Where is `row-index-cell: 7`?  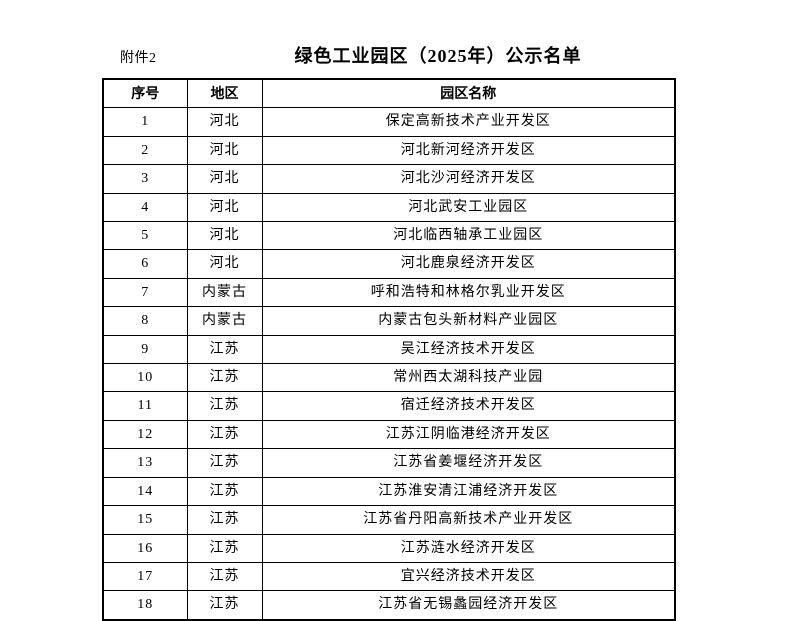 row-index-cell: 7 is located at coordinates (145, 292).